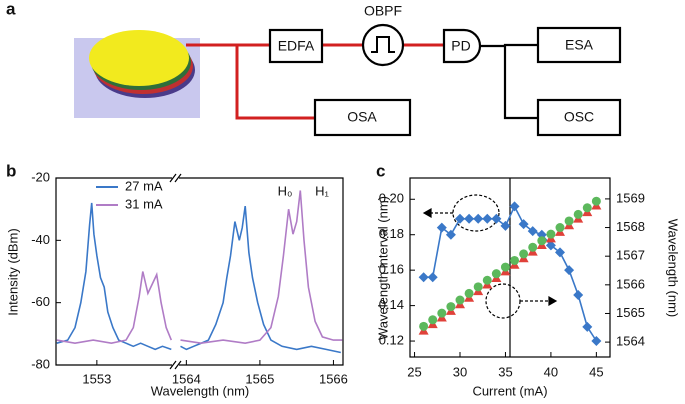  What do you see at coordinates (139, 58) in the screenshot?
I see `chip-disk` at bounding box center [139, 58].